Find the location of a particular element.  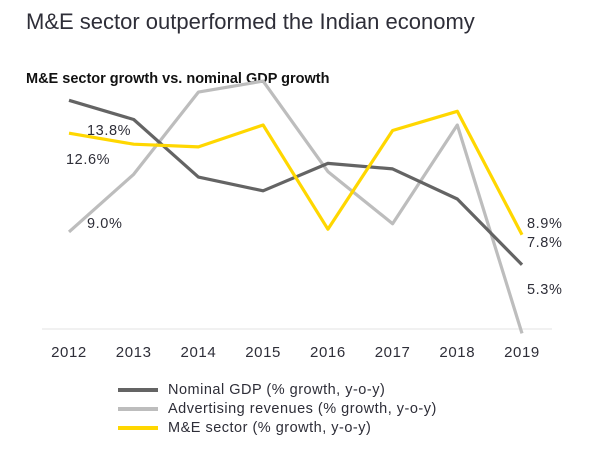

data-label-advertising-revenues-growth-y-o-y-2019: 5.3% is located at coordinates (544, 290).